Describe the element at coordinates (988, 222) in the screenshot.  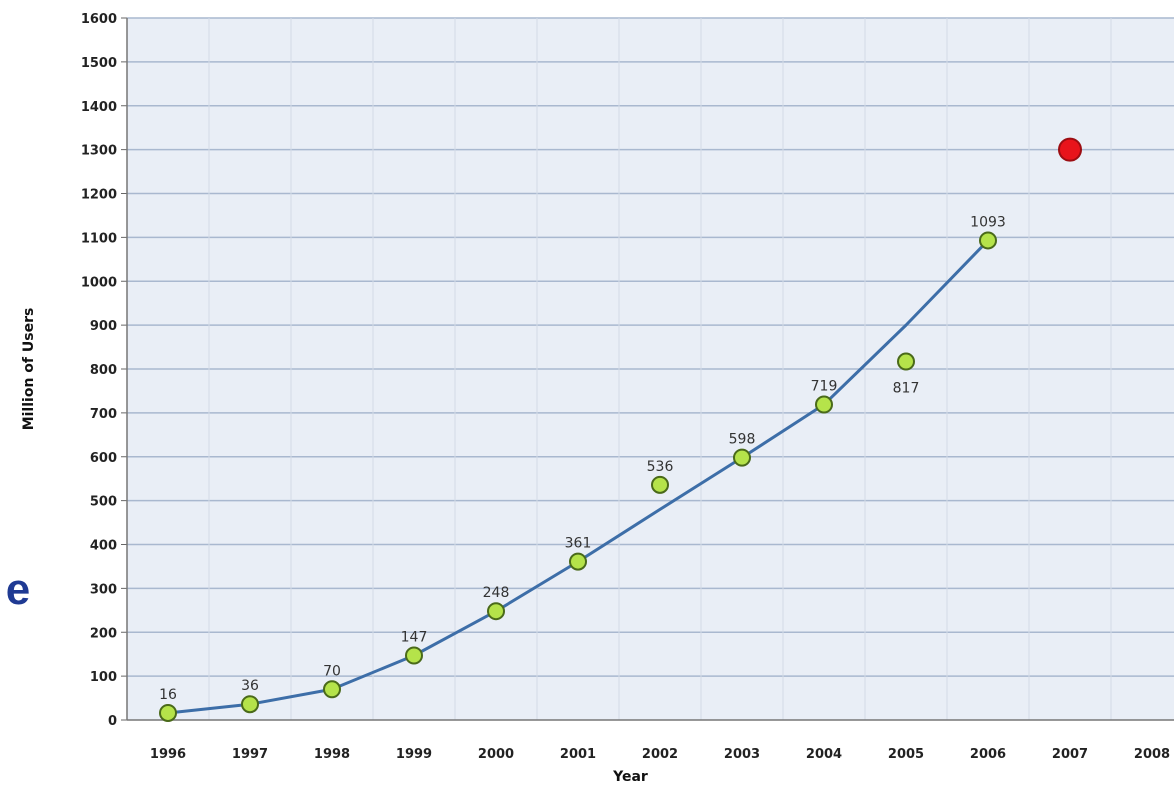
I see `data-label: 1093` at that location.